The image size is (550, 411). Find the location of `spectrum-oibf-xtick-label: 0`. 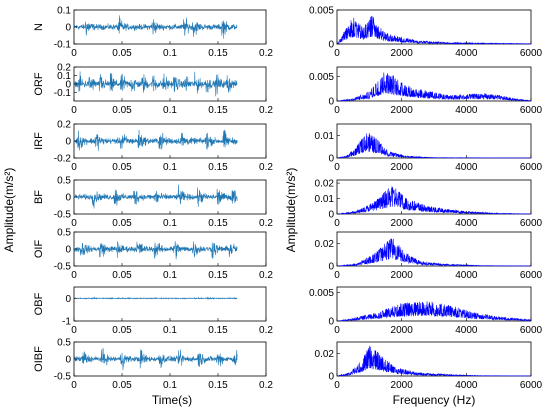

spectrum-oibf-xtick-label: 0 is located at coordinates (337, 385).